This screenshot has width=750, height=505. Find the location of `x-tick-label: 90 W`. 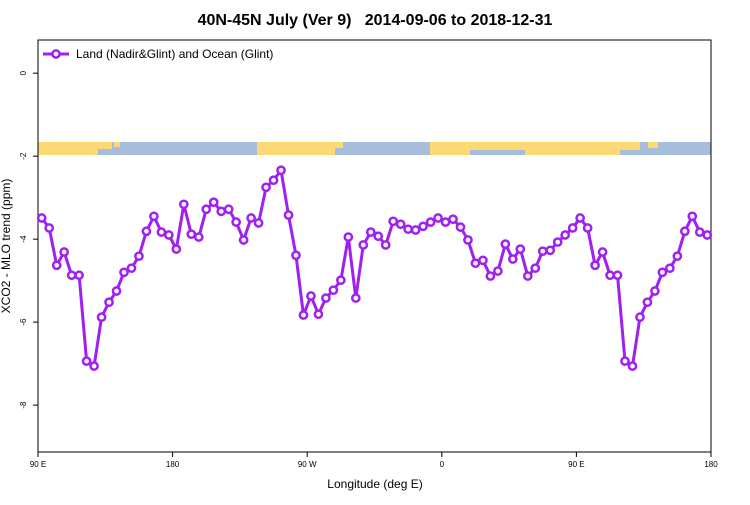

x-tick-label: 90 W is located at coordinates (307, 464).